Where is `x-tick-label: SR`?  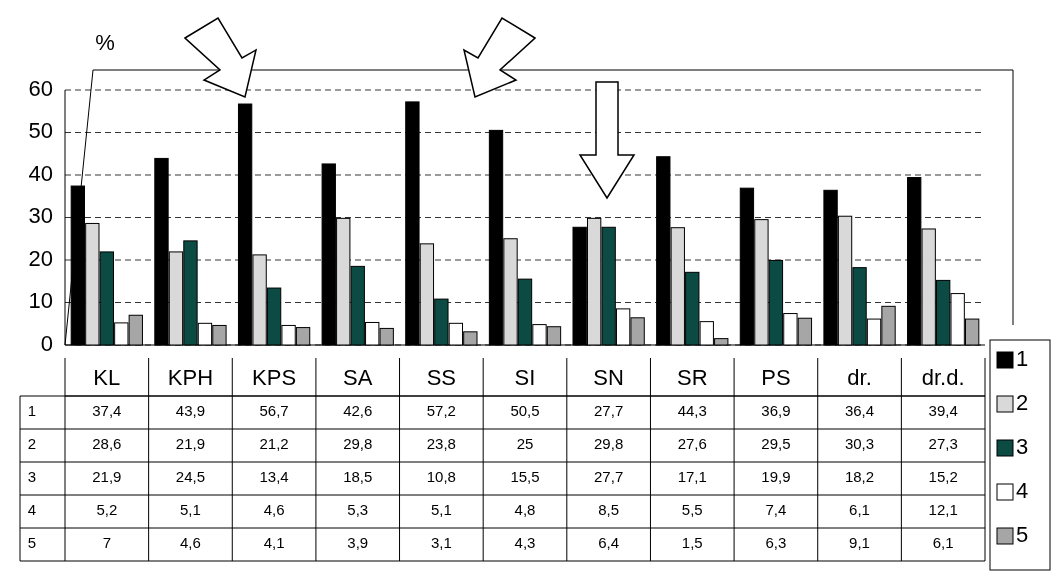
x-tick-label: SR is located at coordinates (692, 377).